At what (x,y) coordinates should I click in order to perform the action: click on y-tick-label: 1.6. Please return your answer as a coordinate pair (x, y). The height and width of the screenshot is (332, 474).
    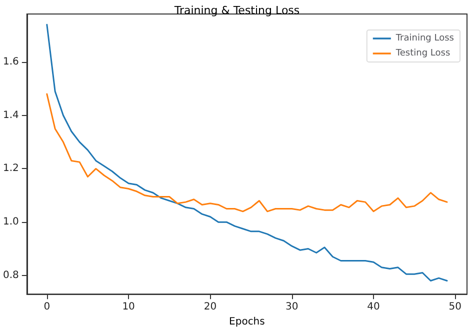
    Looking at the image, I should click on (10, 62).